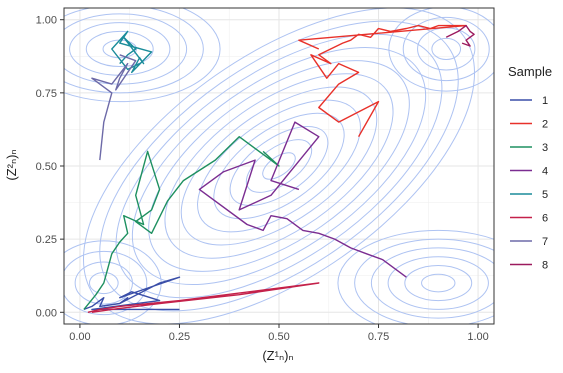 The image size is (563, 373). Describe the element at coordinates (530, 71) in the screenshot. I see `legend-title: Sample` at that location.